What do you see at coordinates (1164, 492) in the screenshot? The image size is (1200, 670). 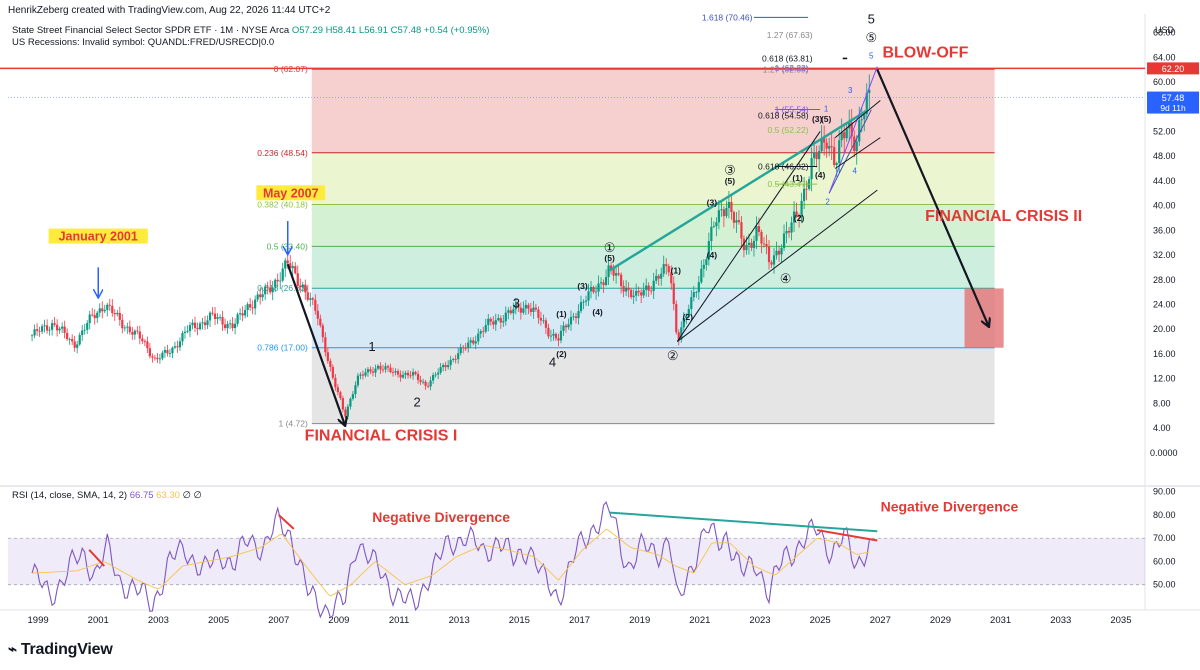 I see `rsi-y-tick-label: 90.00` at bounding box center [1164, 492].